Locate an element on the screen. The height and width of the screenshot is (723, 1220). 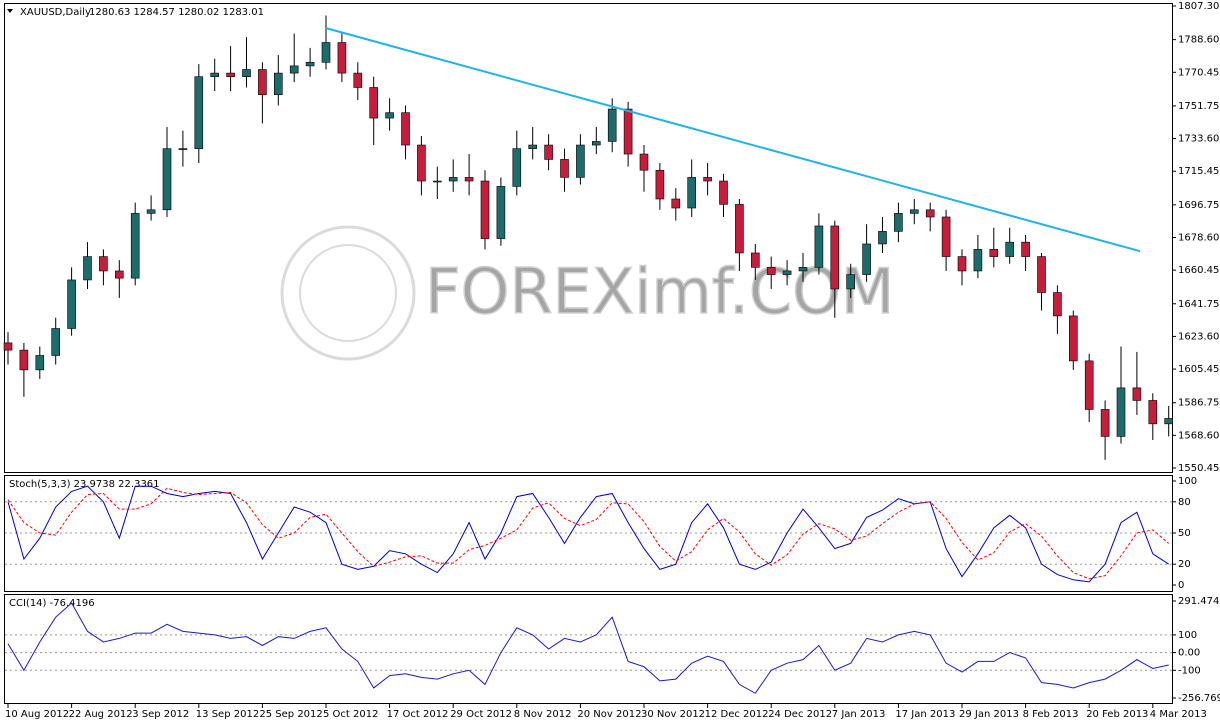
y-tick-label: 291.4746 is located at coordinates (1199, 601).